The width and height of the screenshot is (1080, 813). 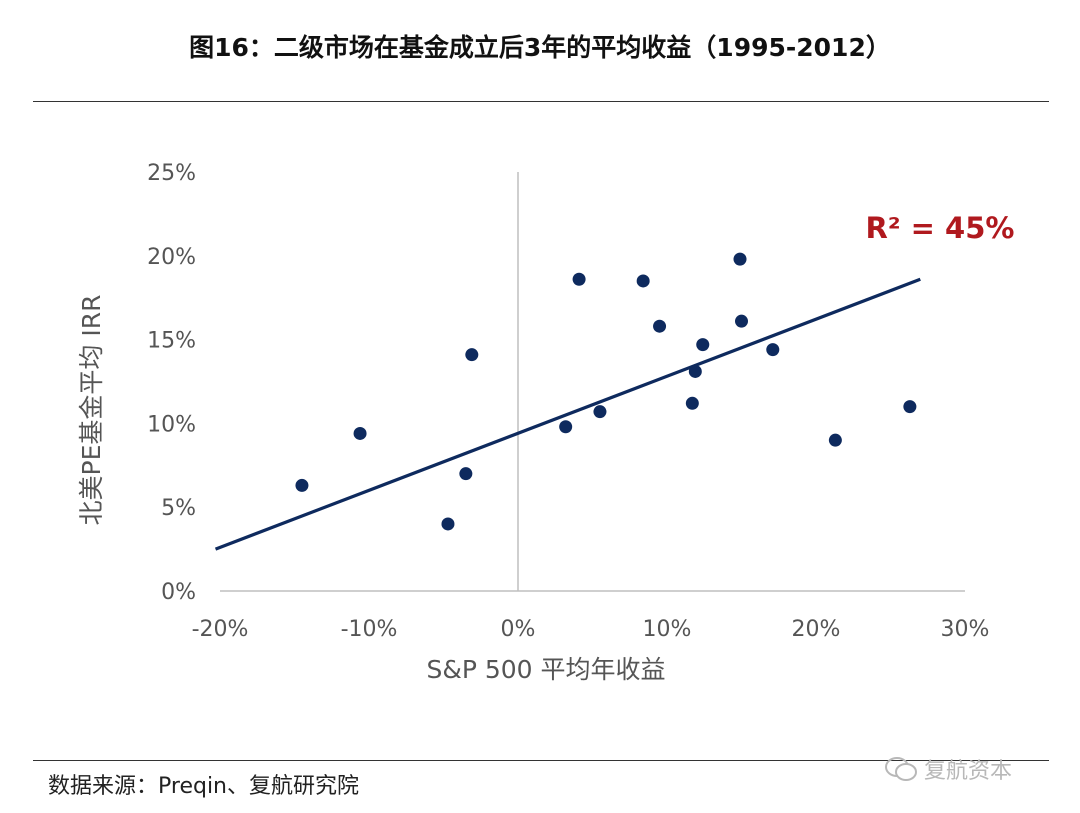 What do you see at coordinates (171, 257) in the screenshot?
I see `y-tick-label: 20%` at bounding box center [171, 257].